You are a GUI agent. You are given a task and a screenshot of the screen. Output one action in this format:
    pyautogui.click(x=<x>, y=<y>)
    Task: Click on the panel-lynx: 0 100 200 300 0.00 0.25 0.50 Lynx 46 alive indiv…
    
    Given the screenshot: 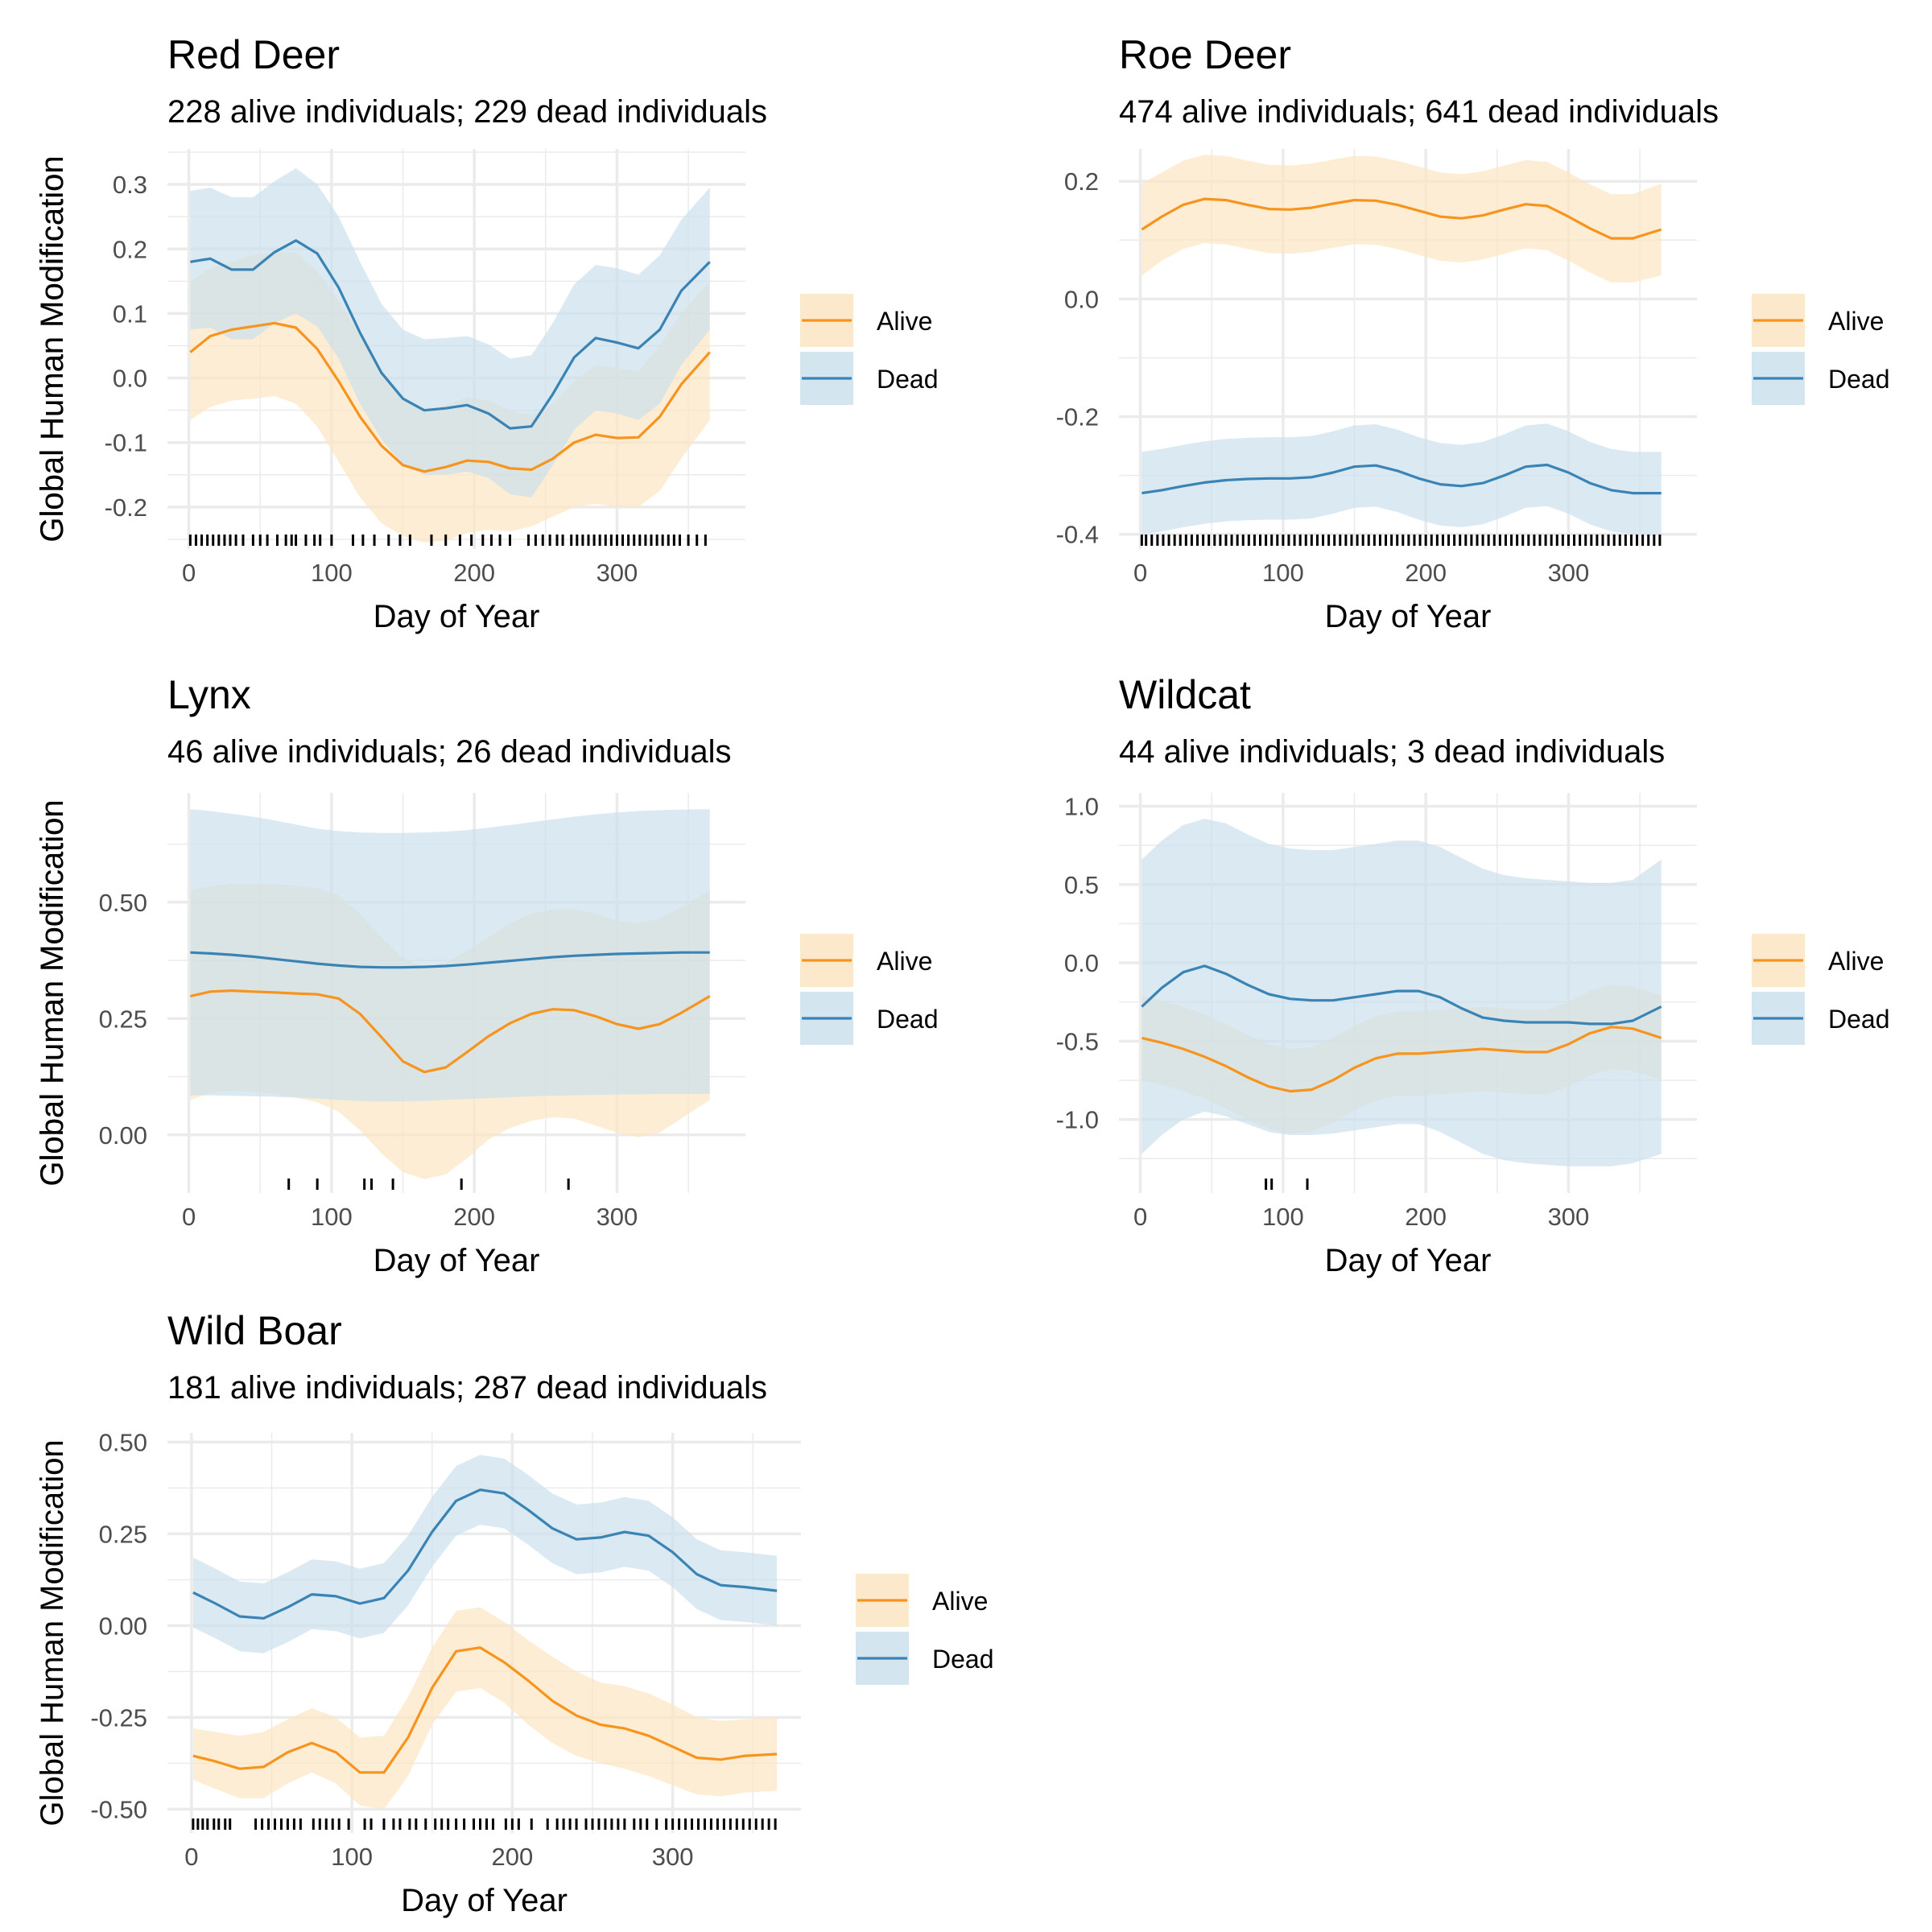 What is the action you would take?
    pyautogui.click(x=487, y=975)
    